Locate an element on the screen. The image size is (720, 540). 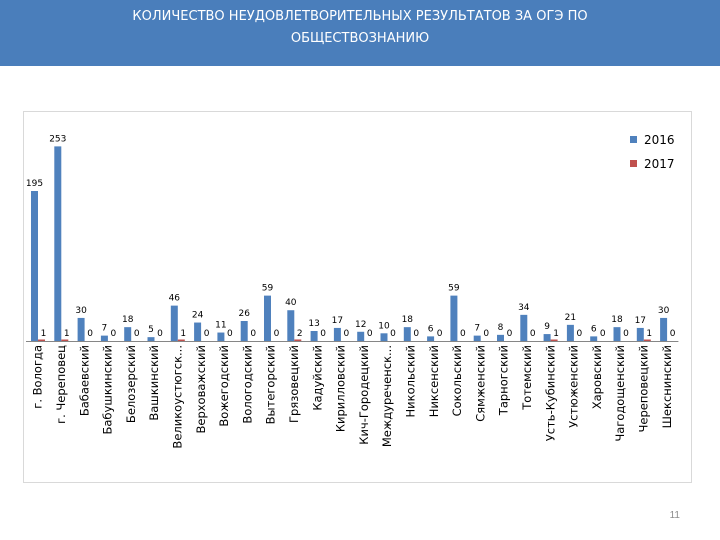
data-label-2016: 21 is located at coordinates (570, 318).